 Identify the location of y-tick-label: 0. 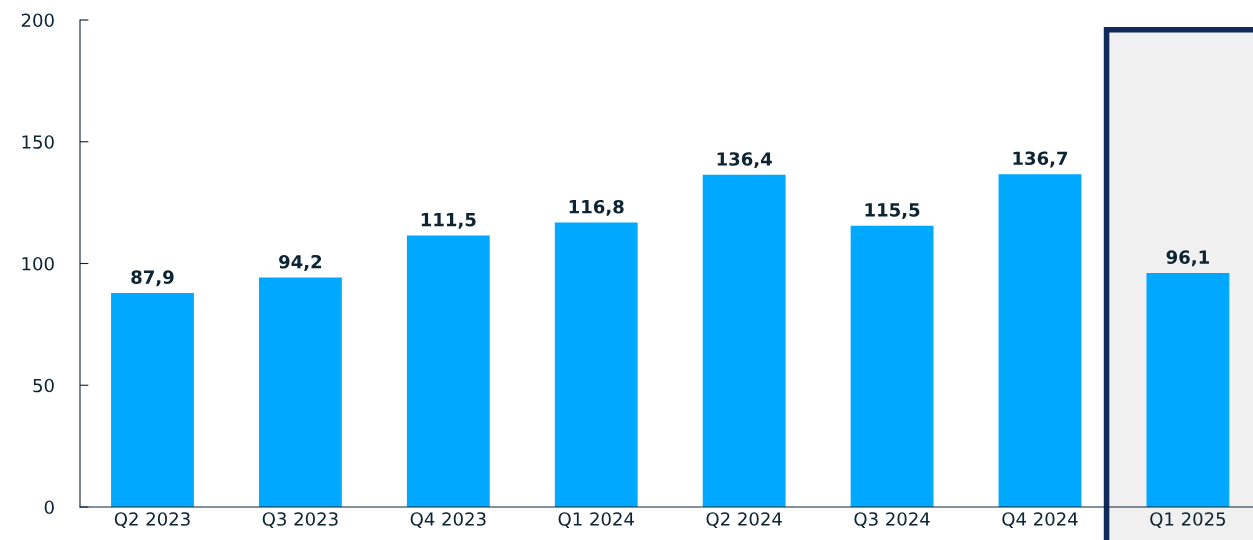
(49, 507).